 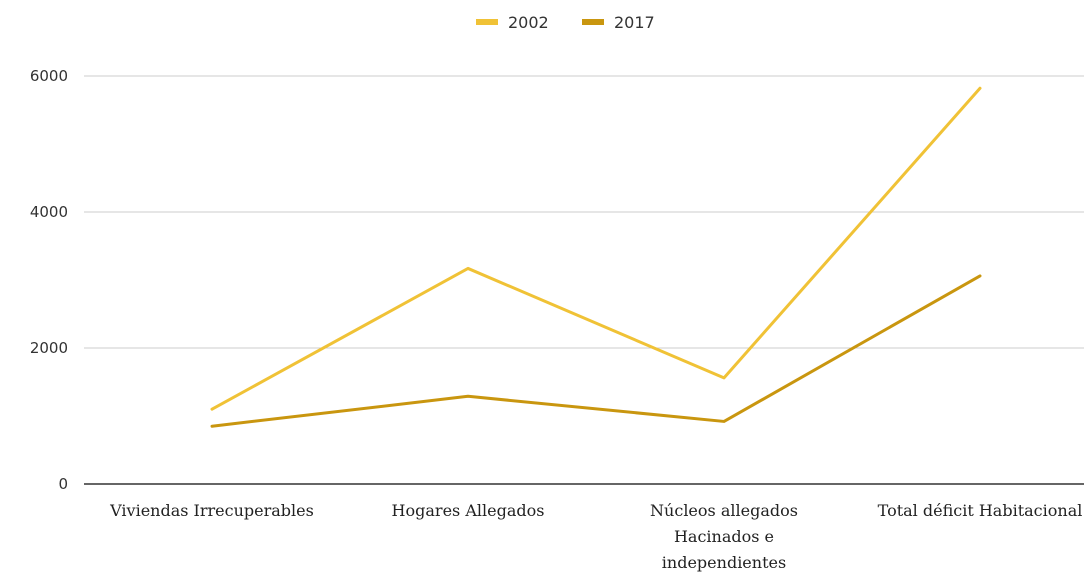 I want to click on x-category-label-line: Hogares Allegados, so click(x=468, y=510).